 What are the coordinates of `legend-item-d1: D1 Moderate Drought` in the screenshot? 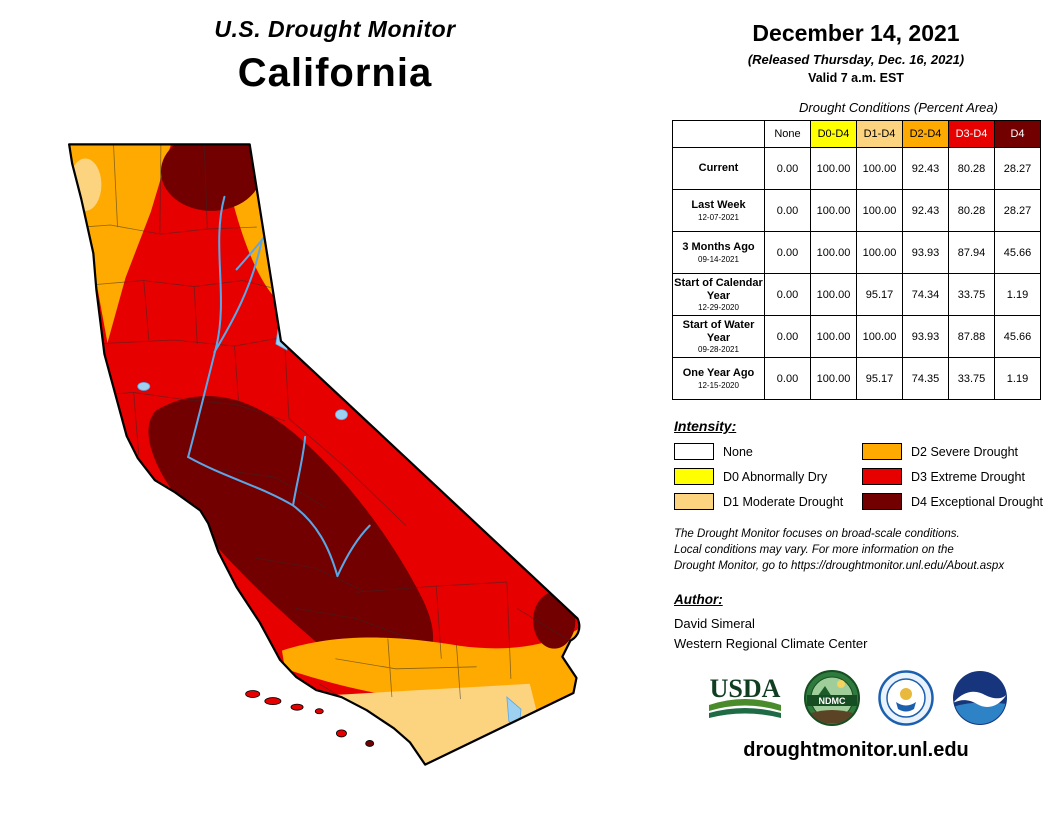 It's located at (768, 501).